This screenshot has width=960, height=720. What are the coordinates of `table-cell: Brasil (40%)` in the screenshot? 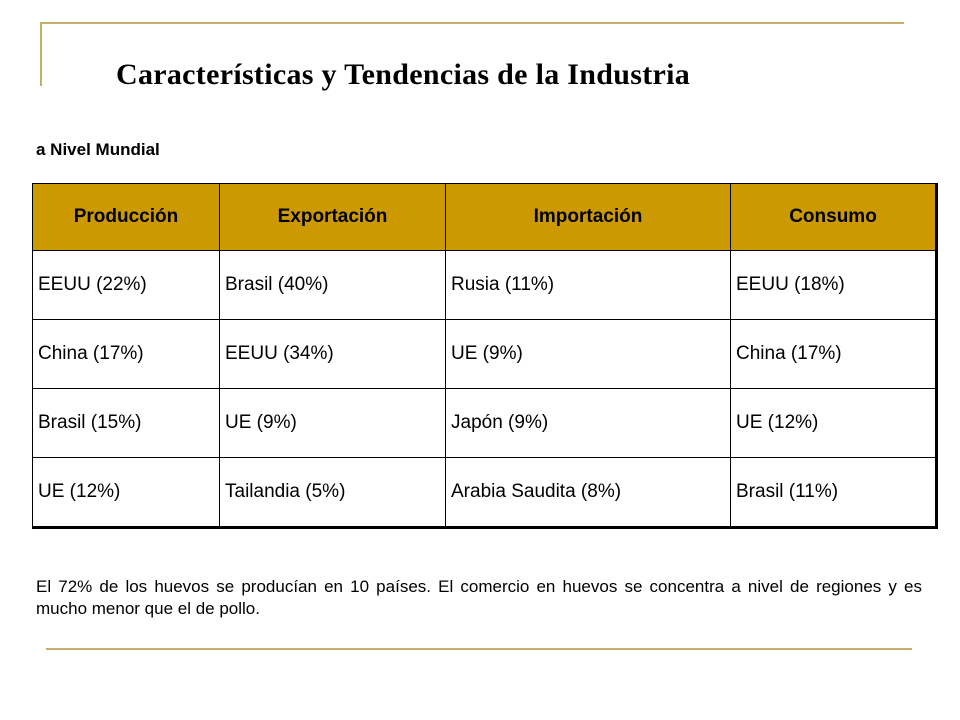 It's located at (332, 285).